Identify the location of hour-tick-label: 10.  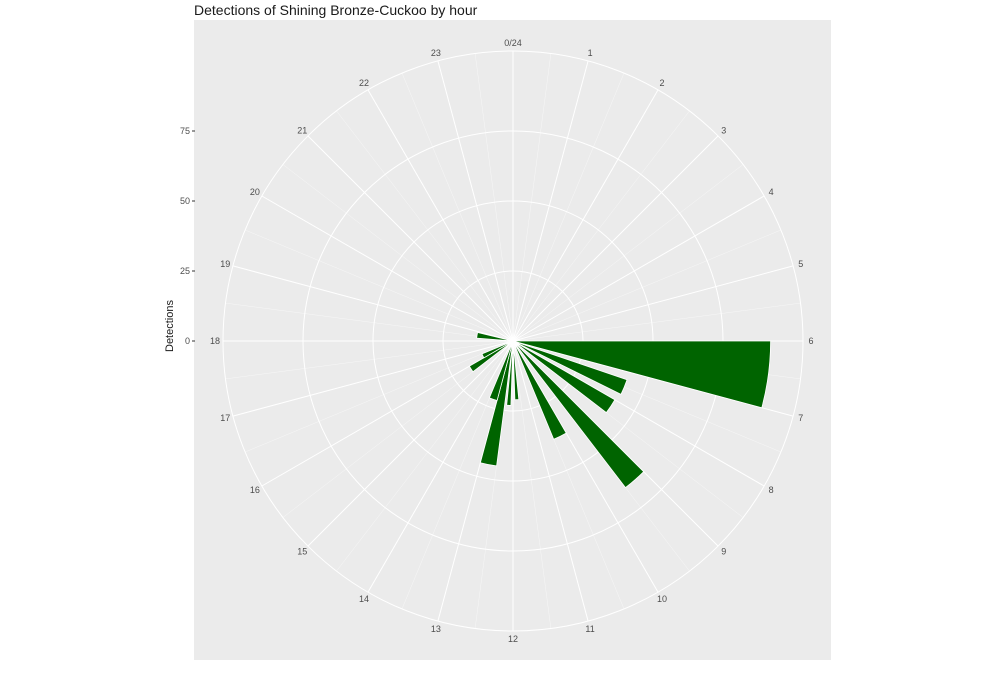
(662, 599).